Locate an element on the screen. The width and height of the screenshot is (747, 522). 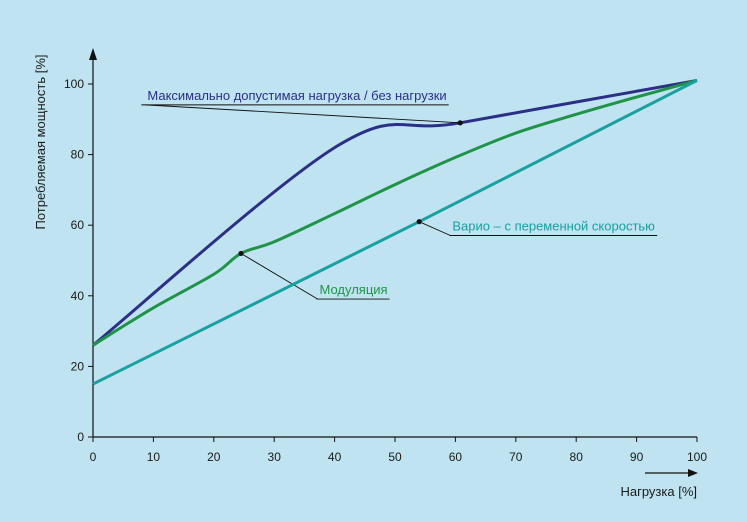
y-tick-label: 60 is located at coordinates (78, 225).